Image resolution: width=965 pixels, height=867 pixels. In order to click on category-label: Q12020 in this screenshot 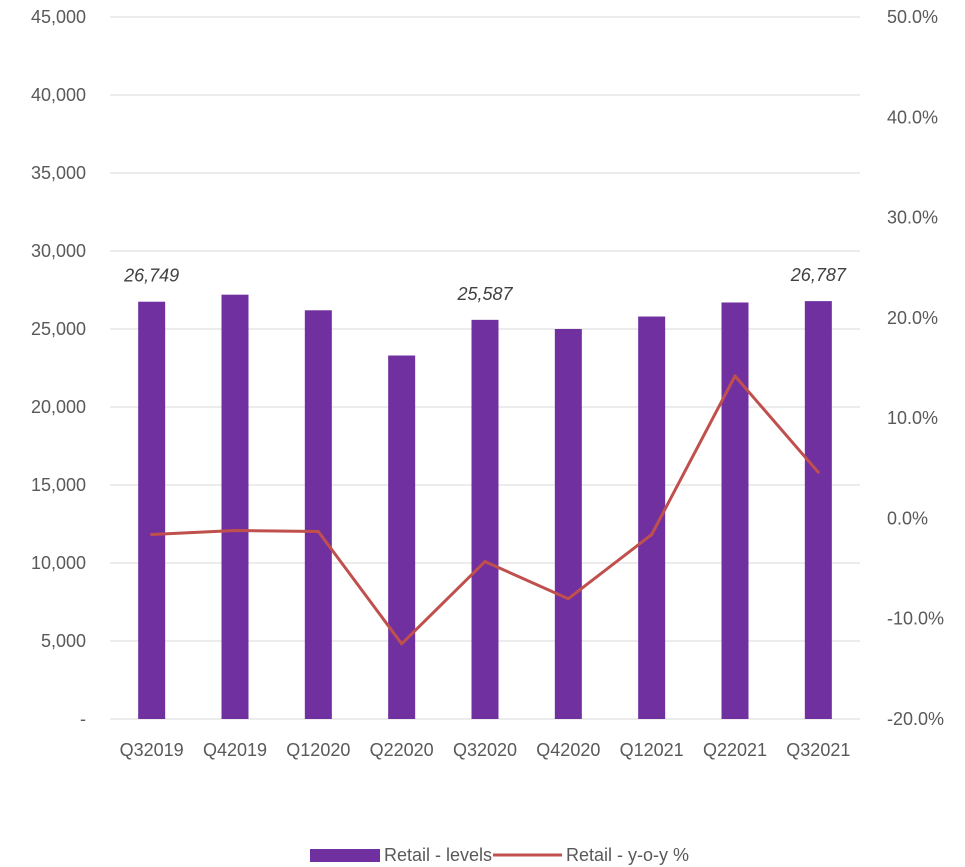, I will do `click(318, 750)`.